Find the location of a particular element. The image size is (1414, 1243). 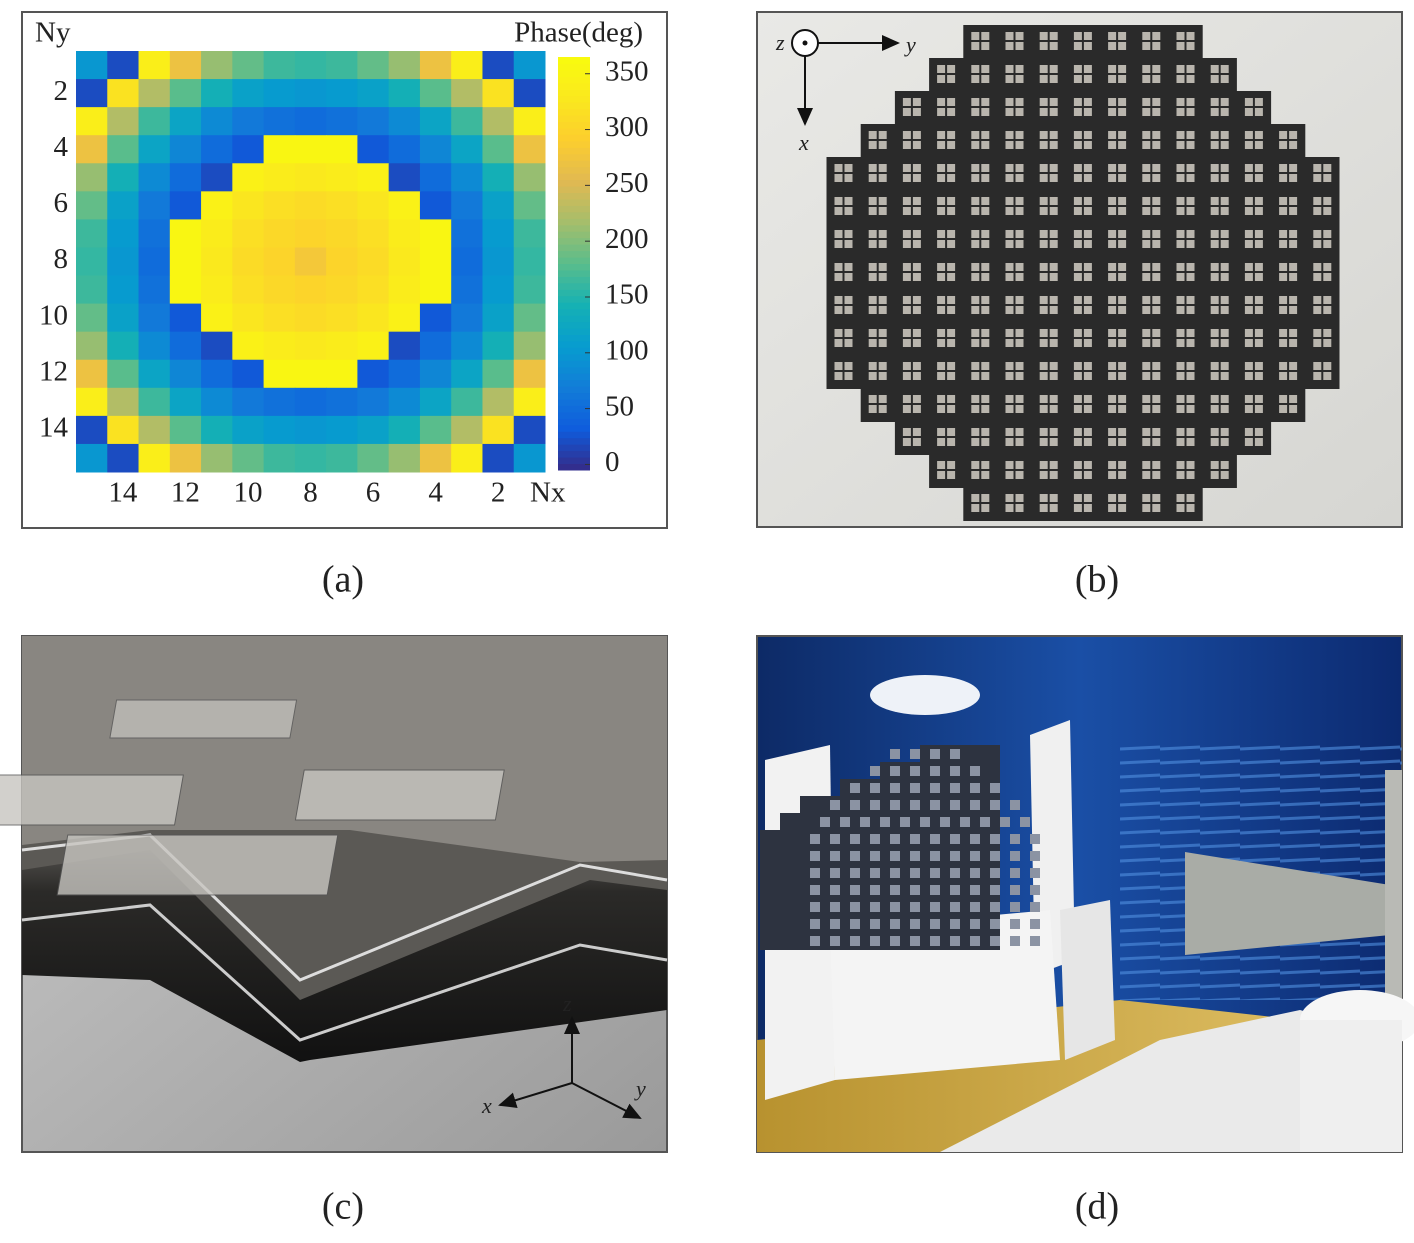

array-row is located at coordinates (1083, 306).